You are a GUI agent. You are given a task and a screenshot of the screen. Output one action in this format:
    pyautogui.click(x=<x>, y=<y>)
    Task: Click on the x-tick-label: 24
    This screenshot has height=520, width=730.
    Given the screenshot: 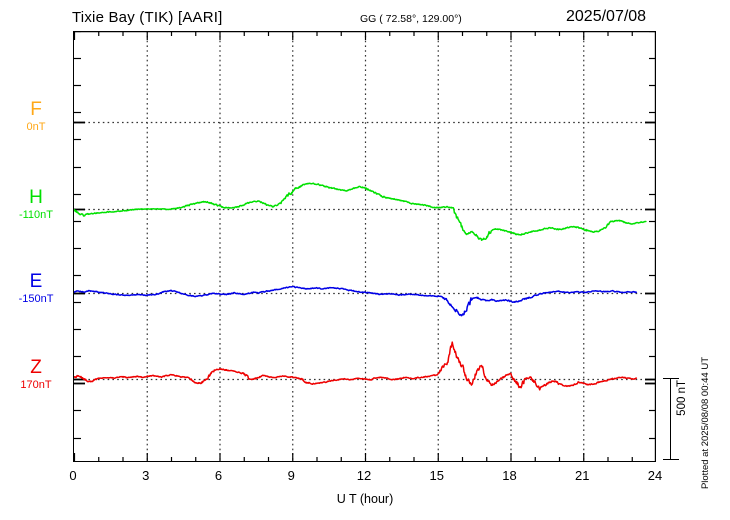 What is the action you would take?
    pyautogui.click(x=655, y=475)
    